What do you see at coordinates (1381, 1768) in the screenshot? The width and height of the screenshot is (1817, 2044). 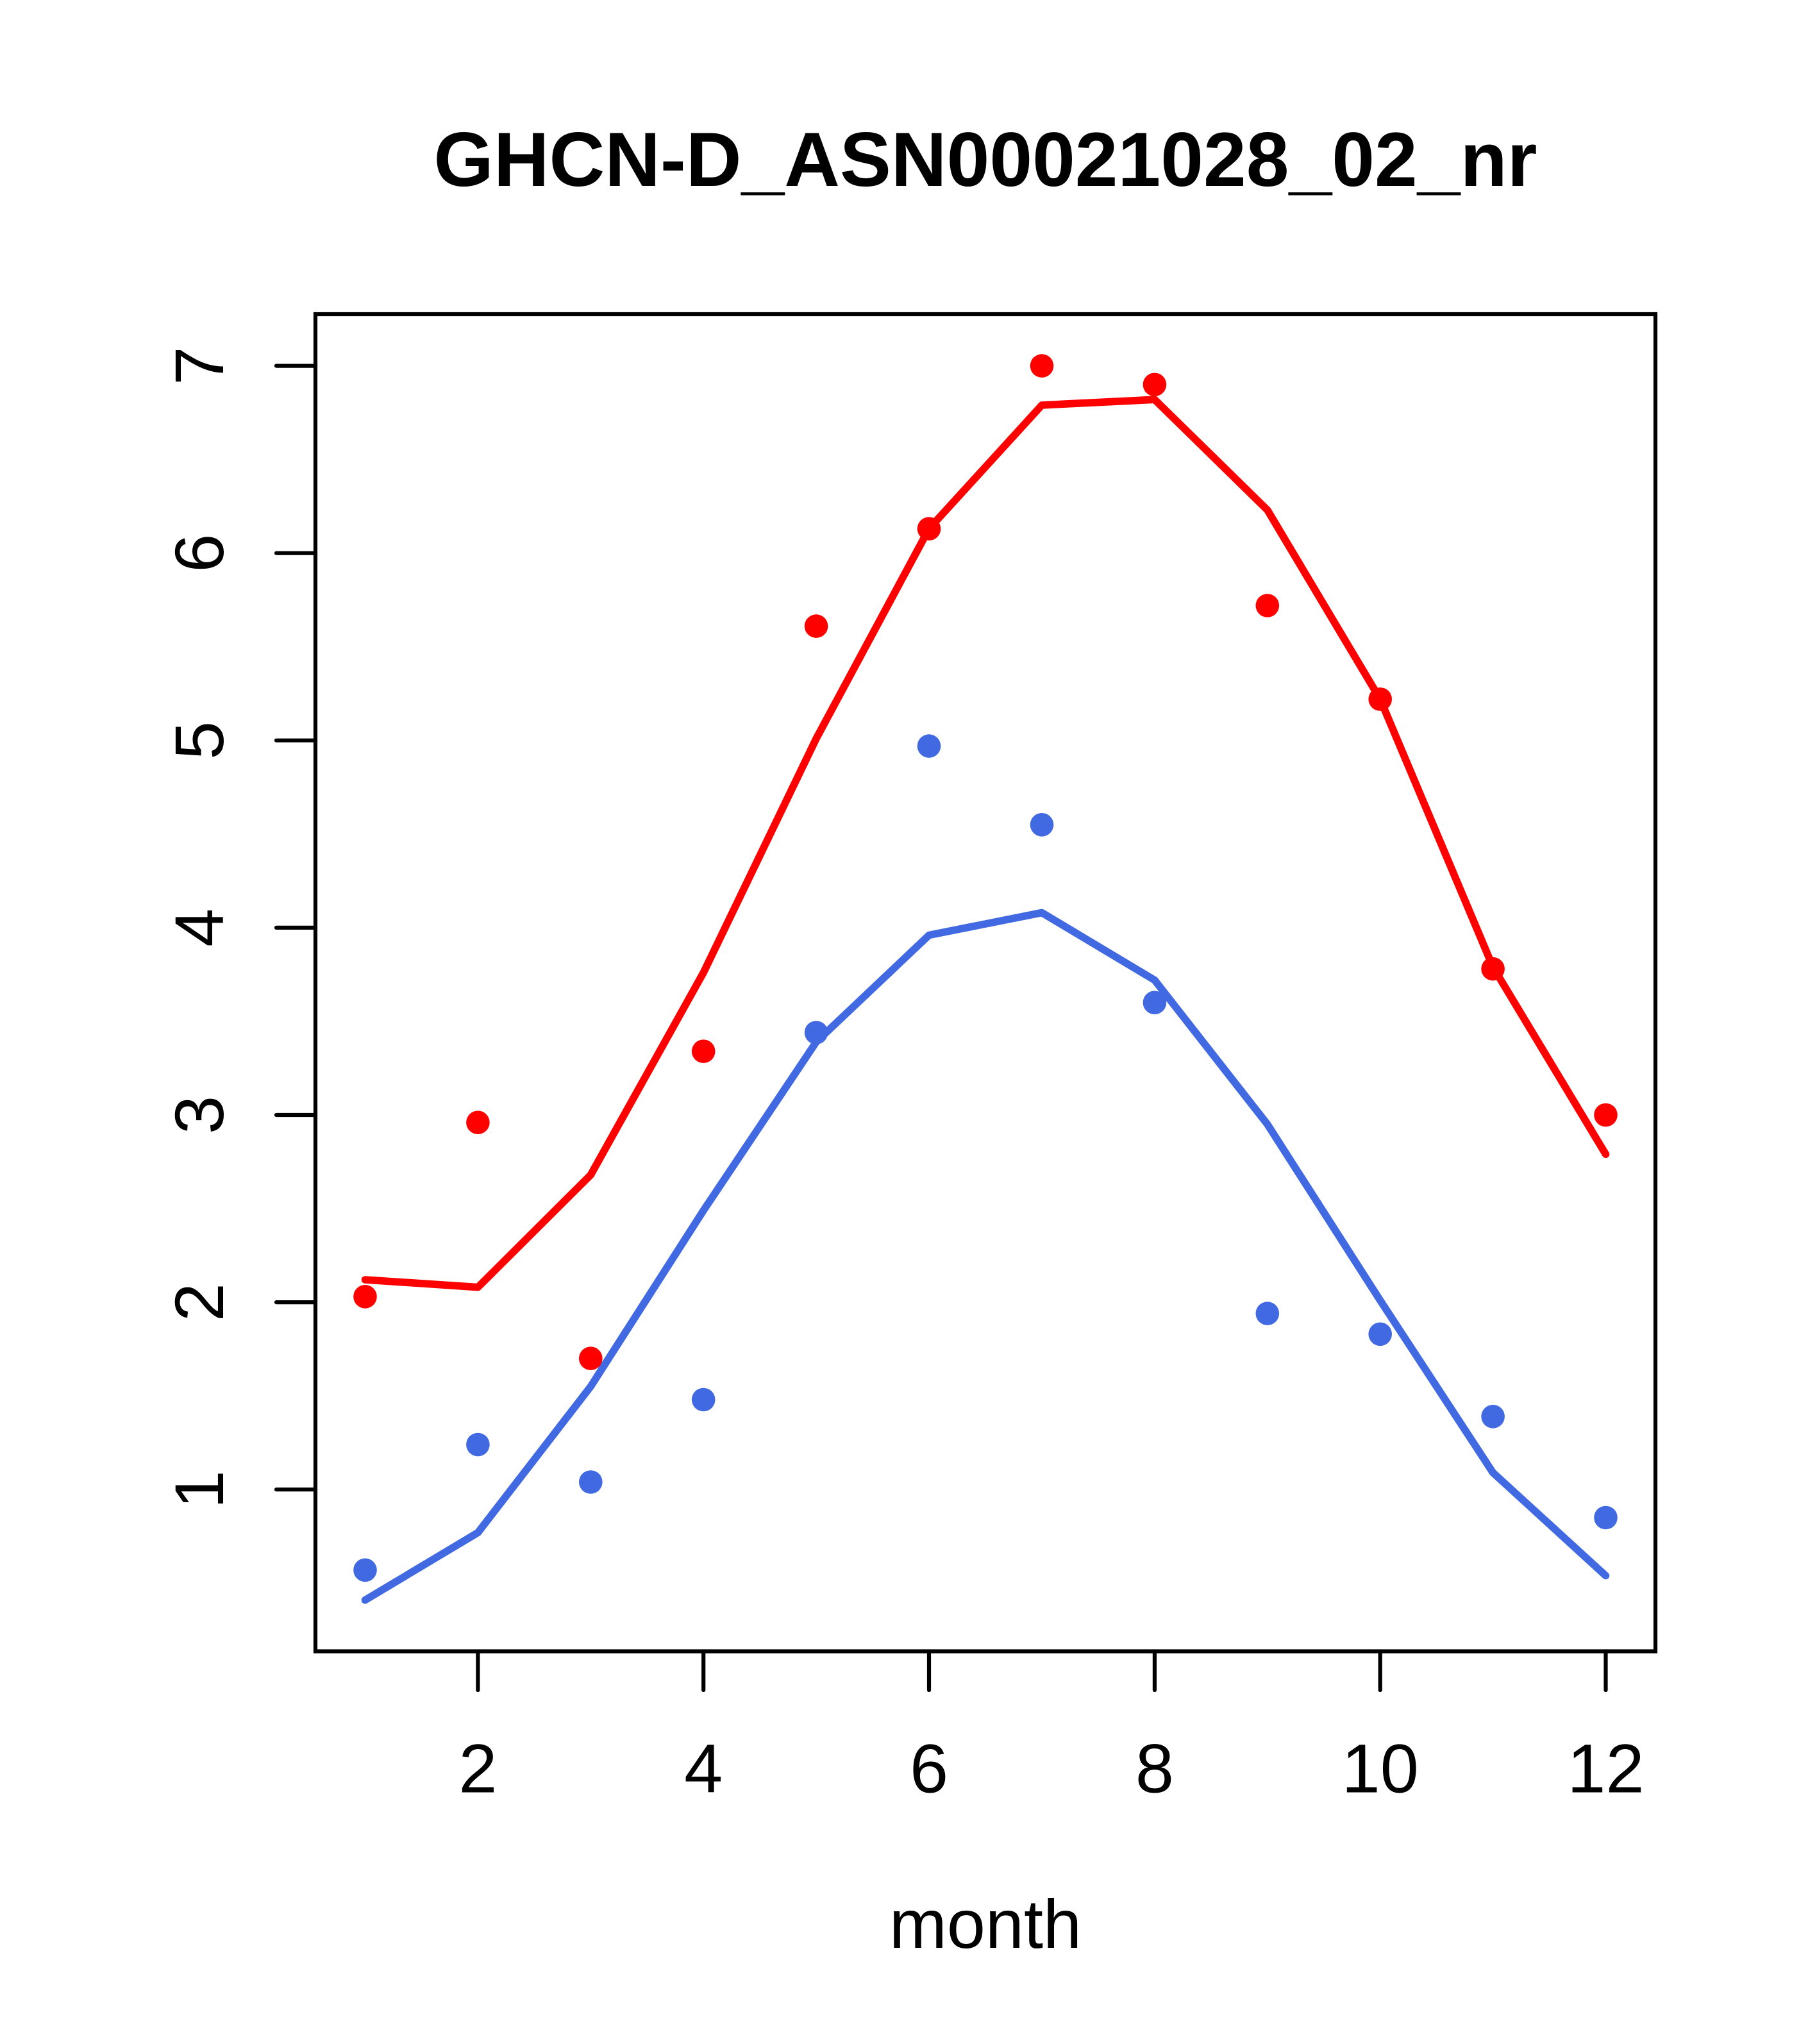 I see `svg-text: 10` at bounding box center [1381, 1768].